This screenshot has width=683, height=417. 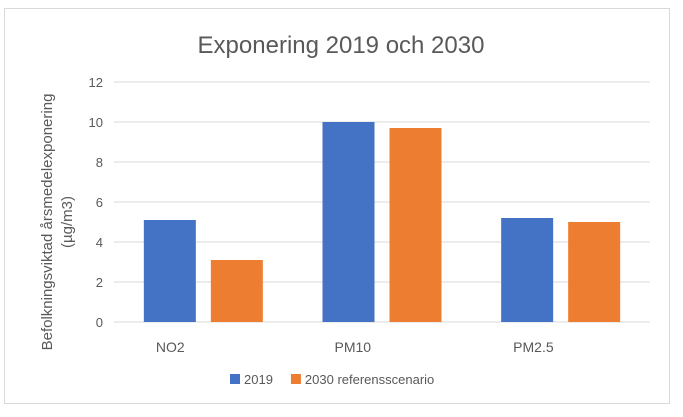 I want to click on y-tick-label: 6, so click(x=99, y=202).